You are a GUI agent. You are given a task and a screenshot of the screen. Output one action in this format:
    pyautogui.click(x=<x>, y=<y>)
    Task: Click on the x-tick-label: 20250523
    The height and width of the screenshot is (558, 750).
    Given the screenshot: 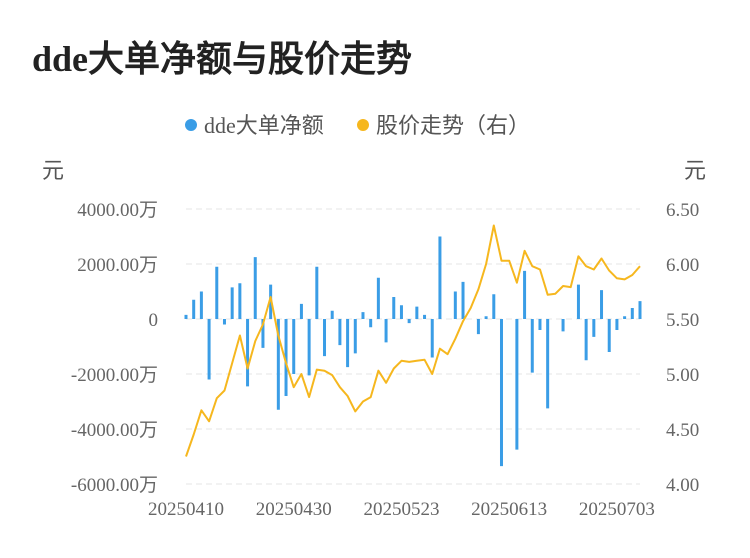 What is the action you would take?
    pyautogui.click(x=401, y=509)
    